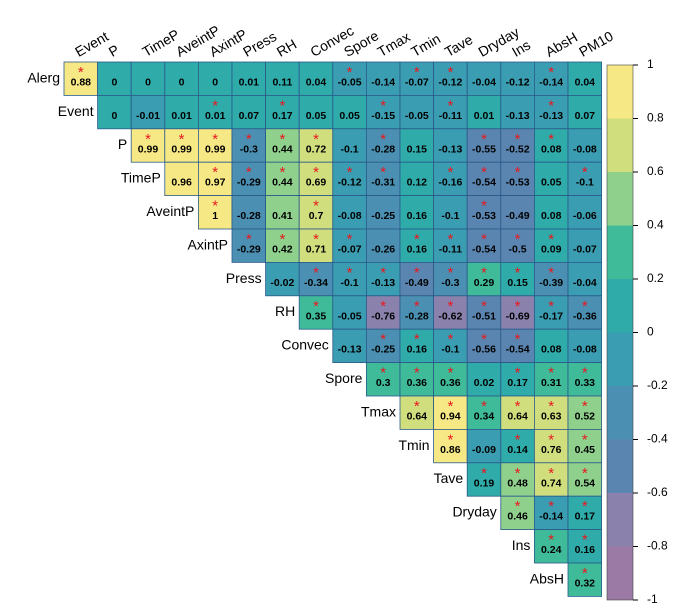  What do you see at coordinates (657, 492) in the screenshot?
I see `colorbar-tick-label: -0.6` at bounding box center [657, 492].